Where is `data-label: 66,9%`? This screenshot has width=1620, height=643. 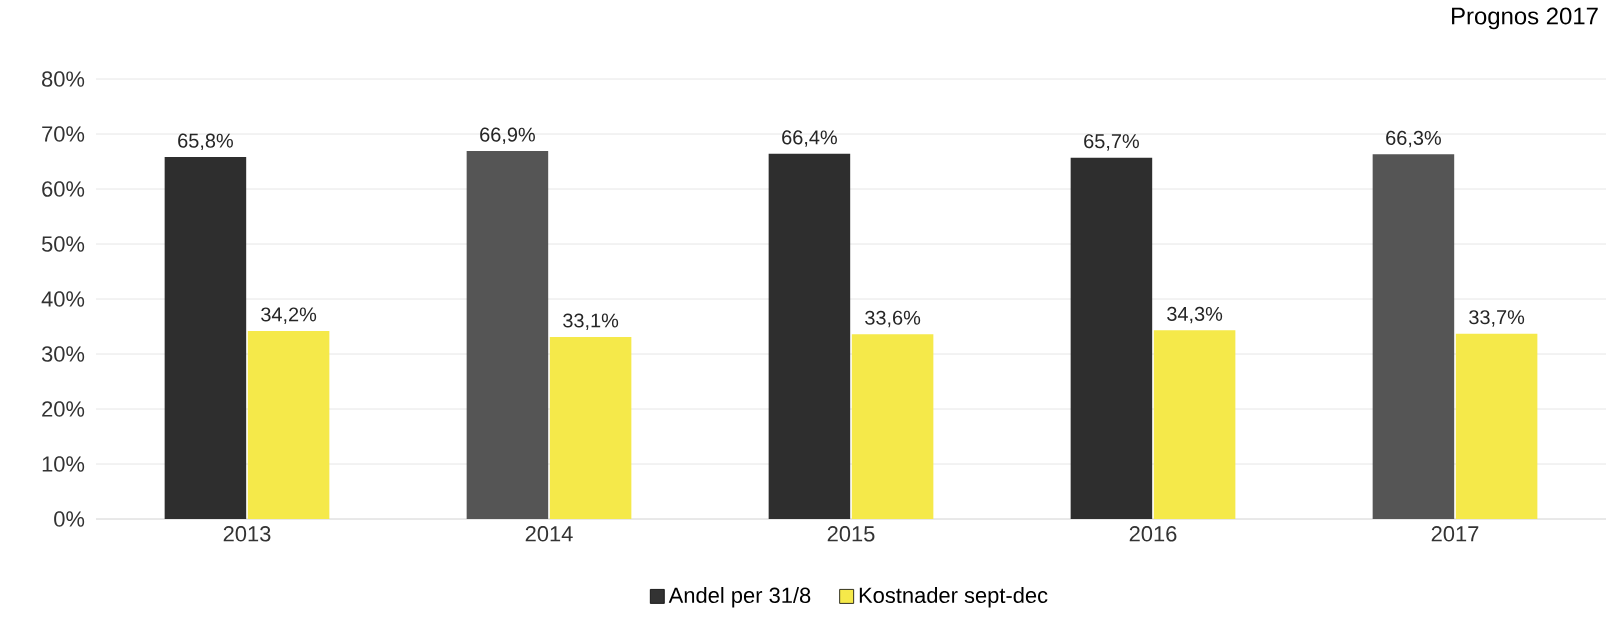 data-label: 66,9% is located at coordinates (507, 136).